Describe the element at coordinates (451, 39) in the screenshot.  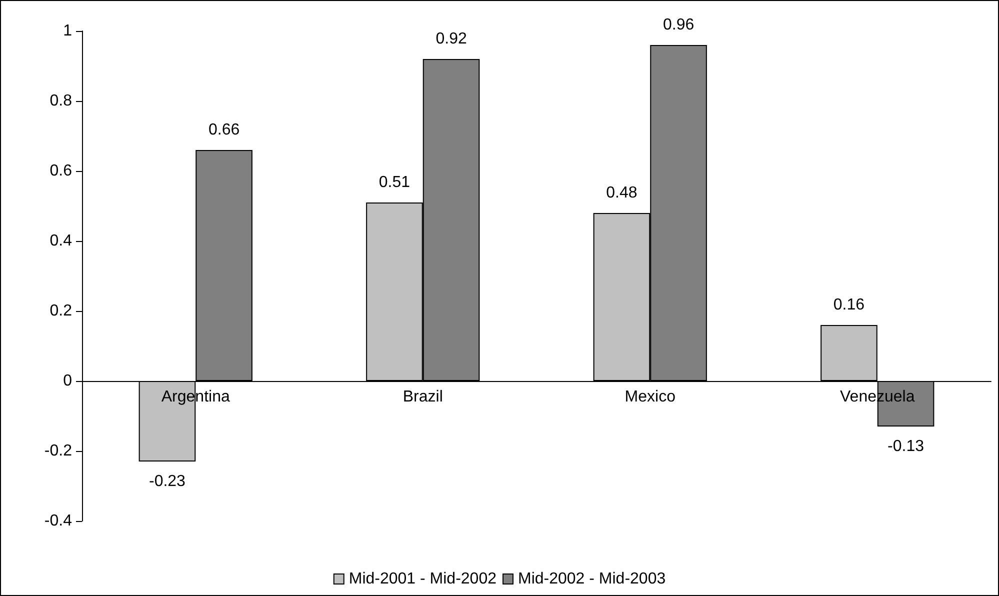
I see `data-label: 0.92` at that location.